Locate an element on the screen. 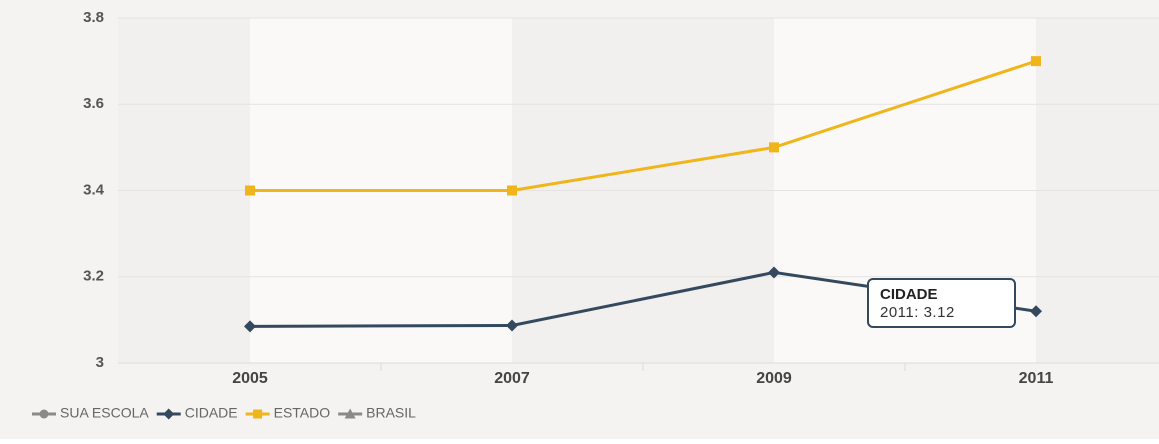 The image size is (1159, 444). x-tick-label: 2011 is located at coordinates (1036, 378).